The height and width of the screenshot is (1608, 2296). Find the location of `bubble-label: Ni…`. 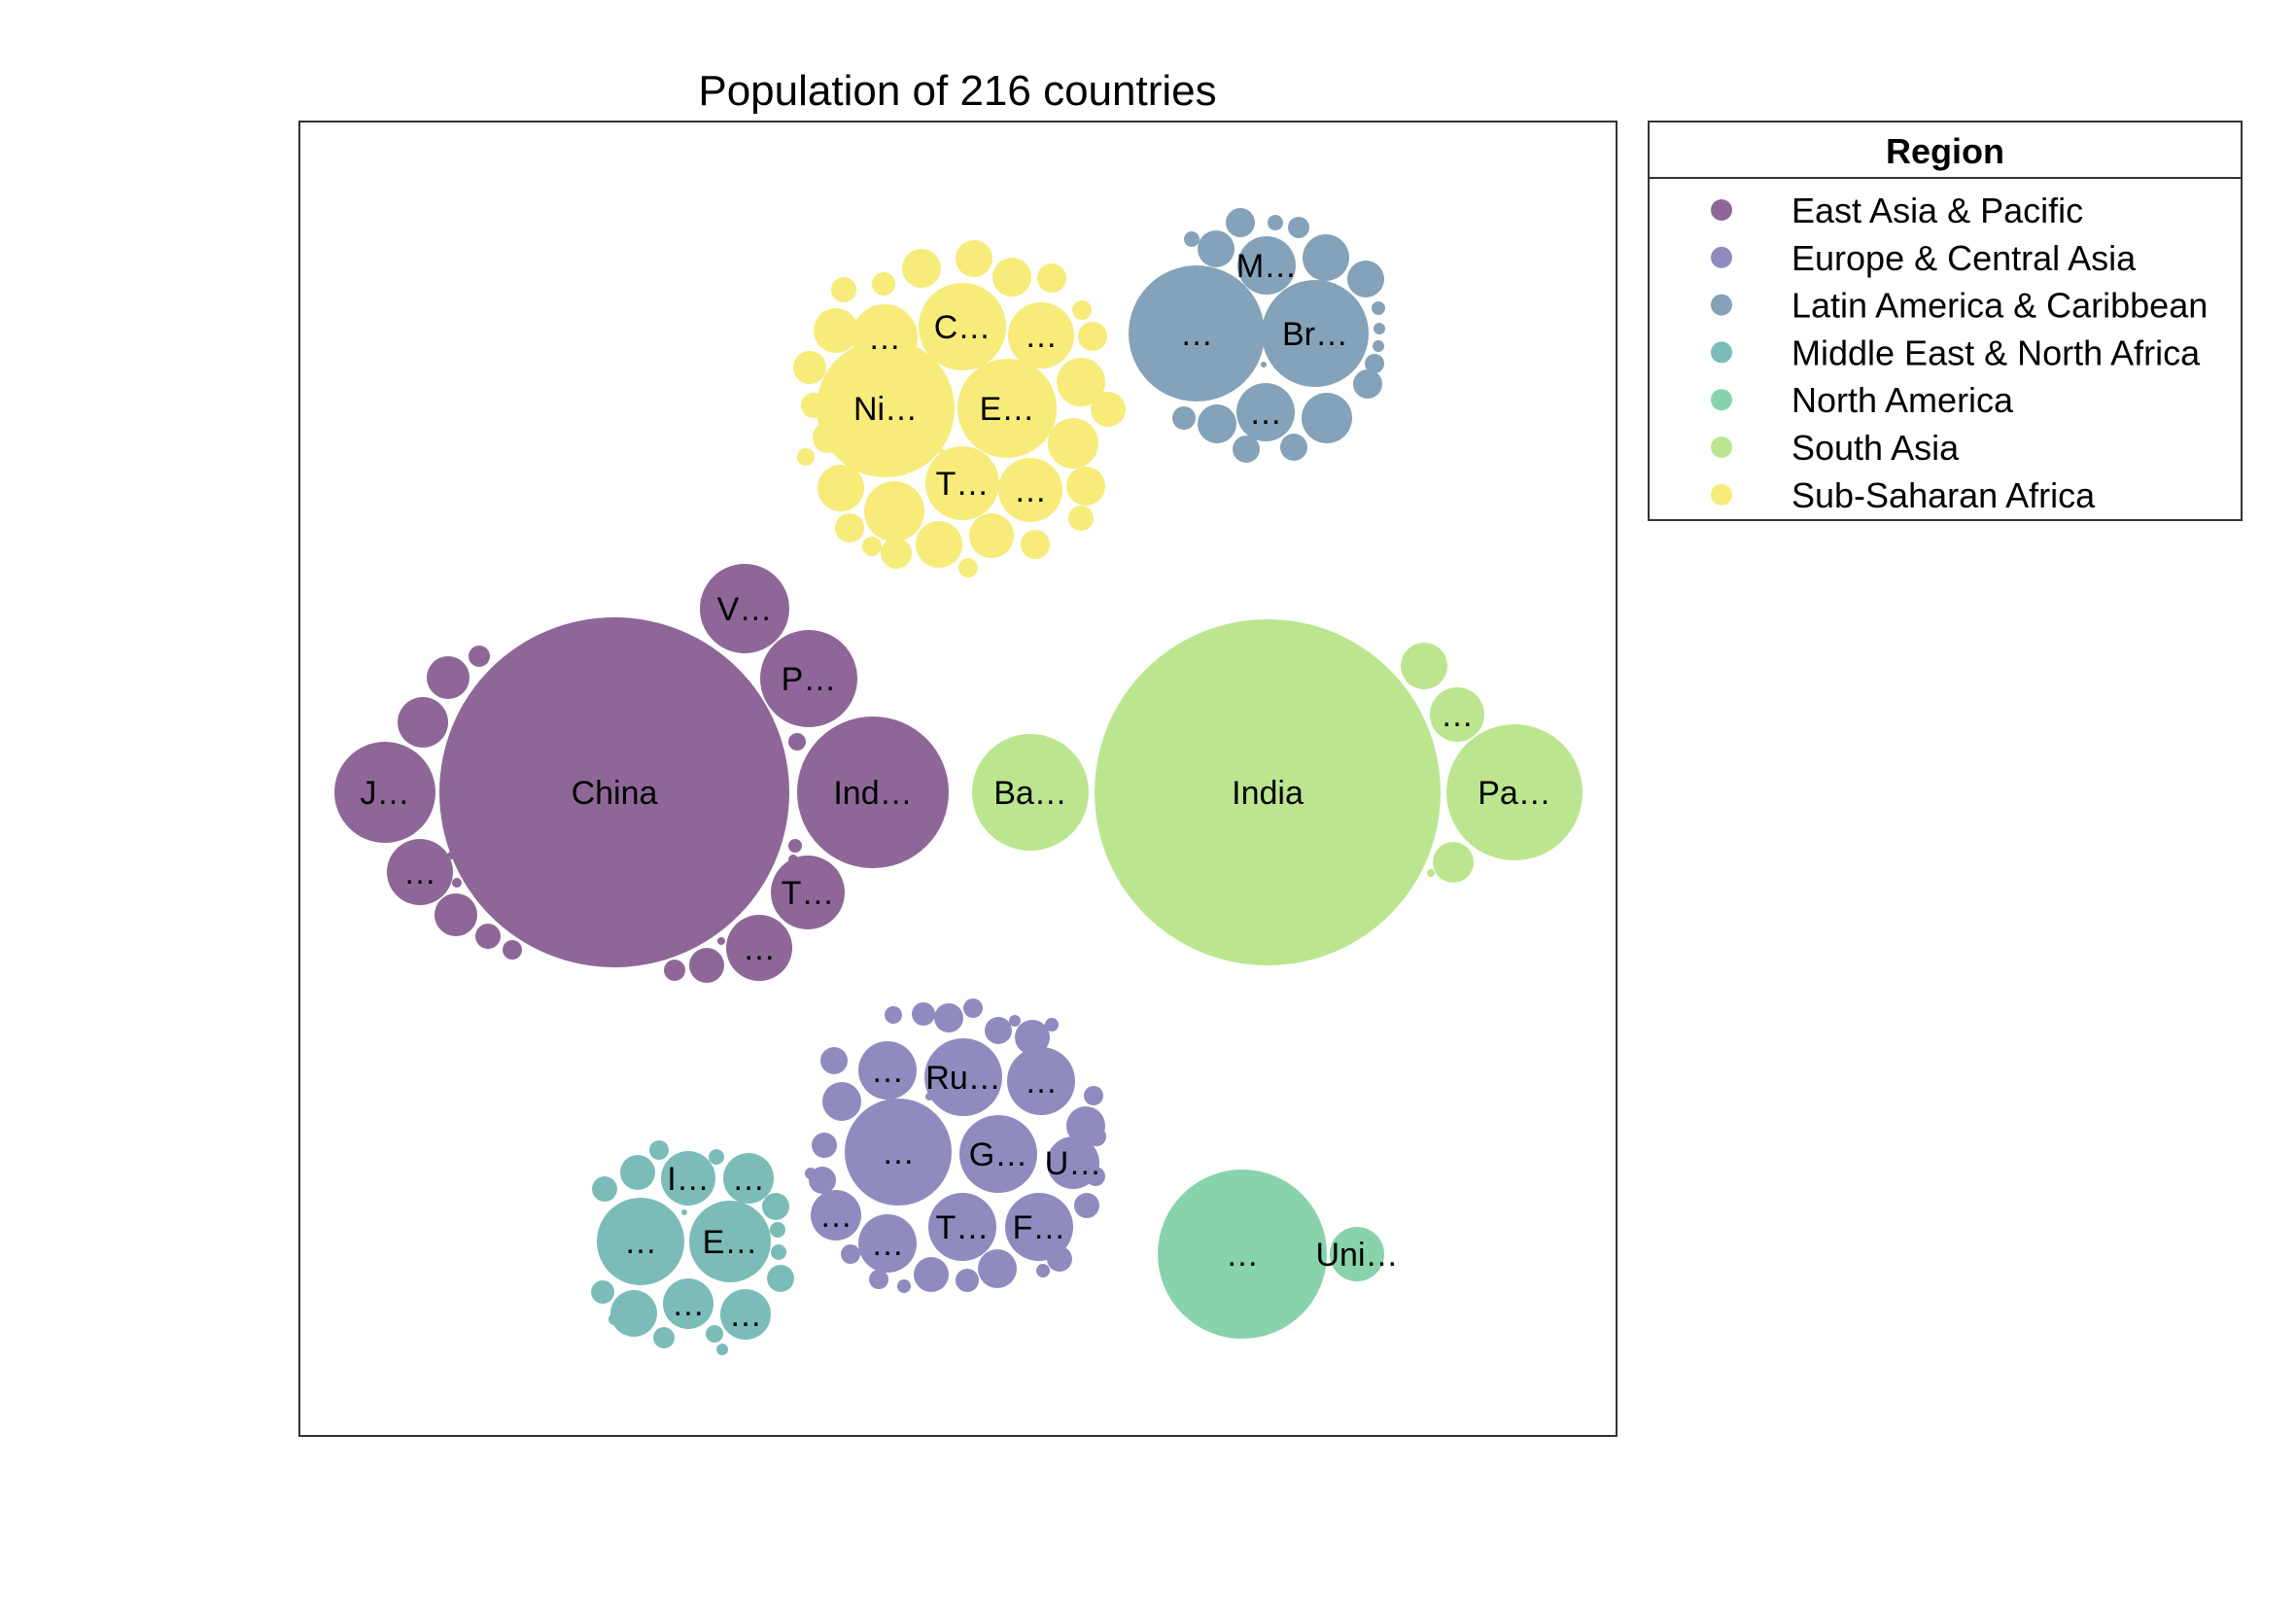

bubble-label: Ni… is located at coordinates (885, 409).